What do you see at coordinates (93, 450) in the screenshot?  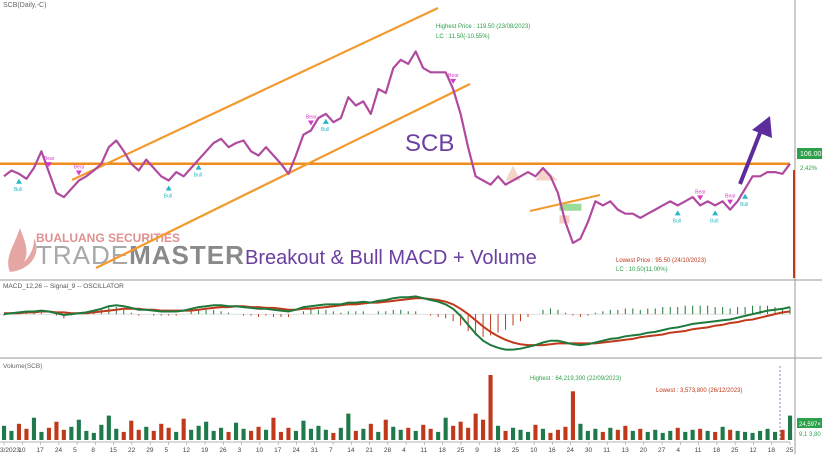 I see `x-axis-tick-label: 8` at bounding box center [93, 450].